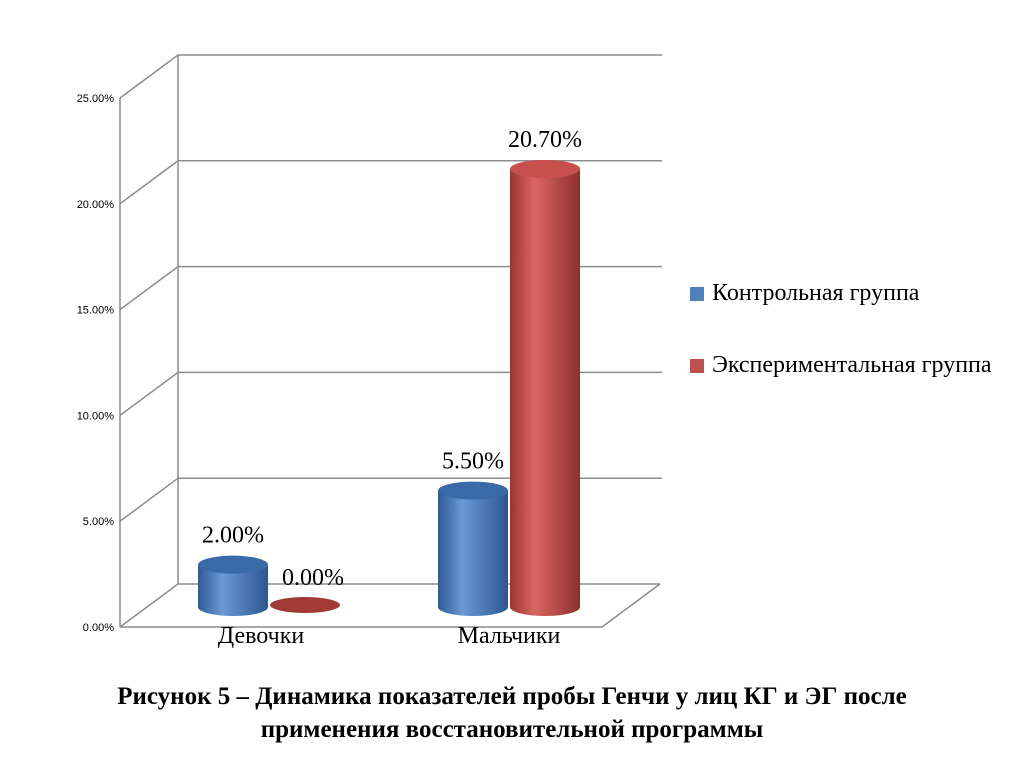 This screenshot has height=768, width=1024. What do you see at coordinates (98, 522) in the screenshot?
I see `y-tick-label: 5.00%` at bounding box center [98, 522].